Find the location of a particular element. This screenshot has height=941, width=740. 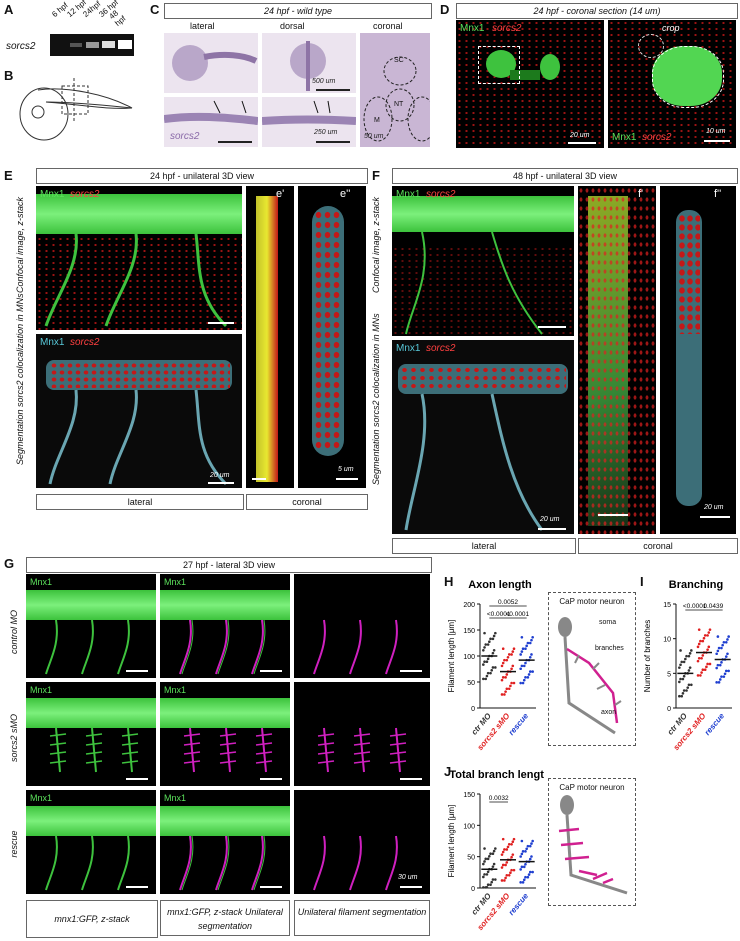

ish-lateral-whole is located at coordinates (211, 63).